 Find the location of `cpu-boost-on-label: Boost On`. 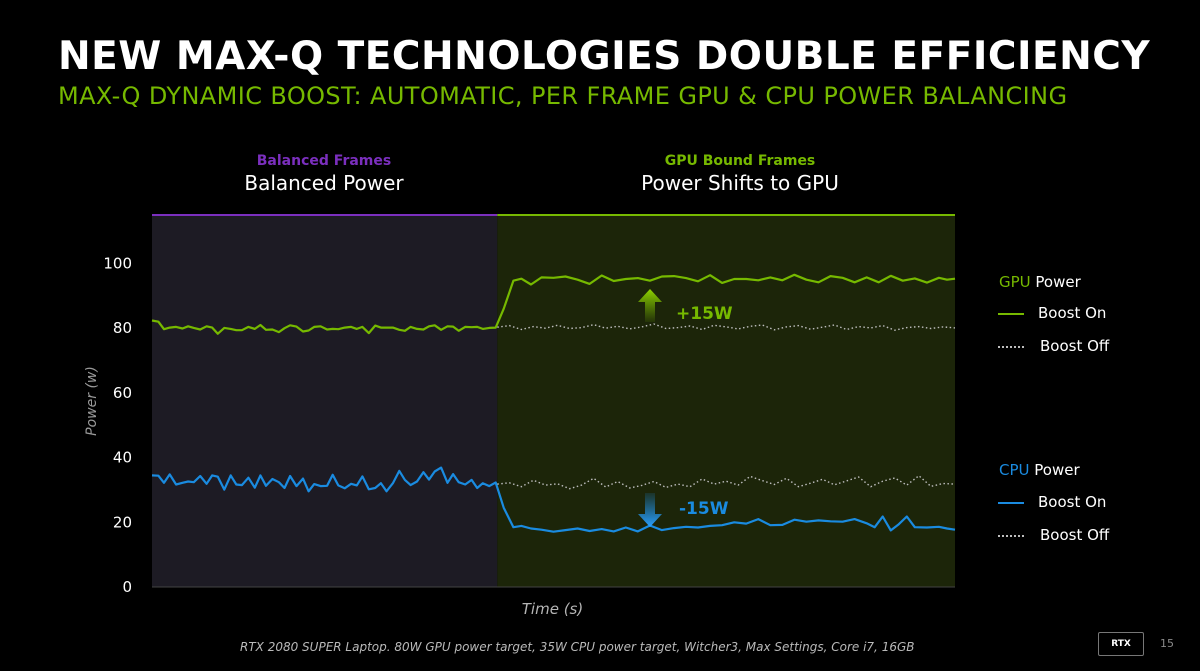

cpu-boost-on-label: Boost On is located at coordinates (1072, 502).